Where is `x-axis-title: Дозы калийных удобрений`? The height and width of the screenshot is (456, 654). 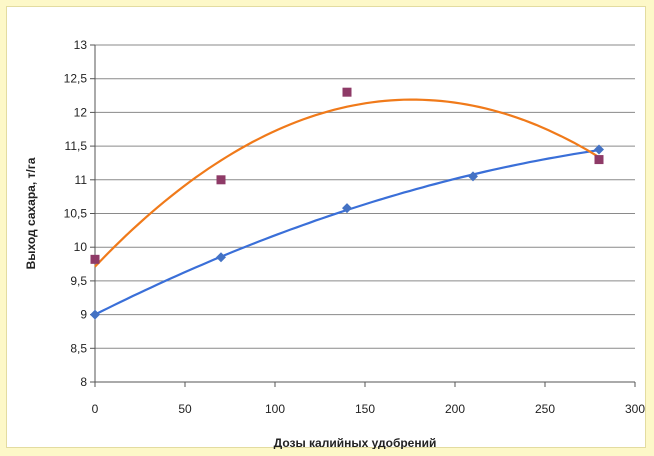 x-axis-title: Дозы калийных удобрений is located at coordinates (355, 442).